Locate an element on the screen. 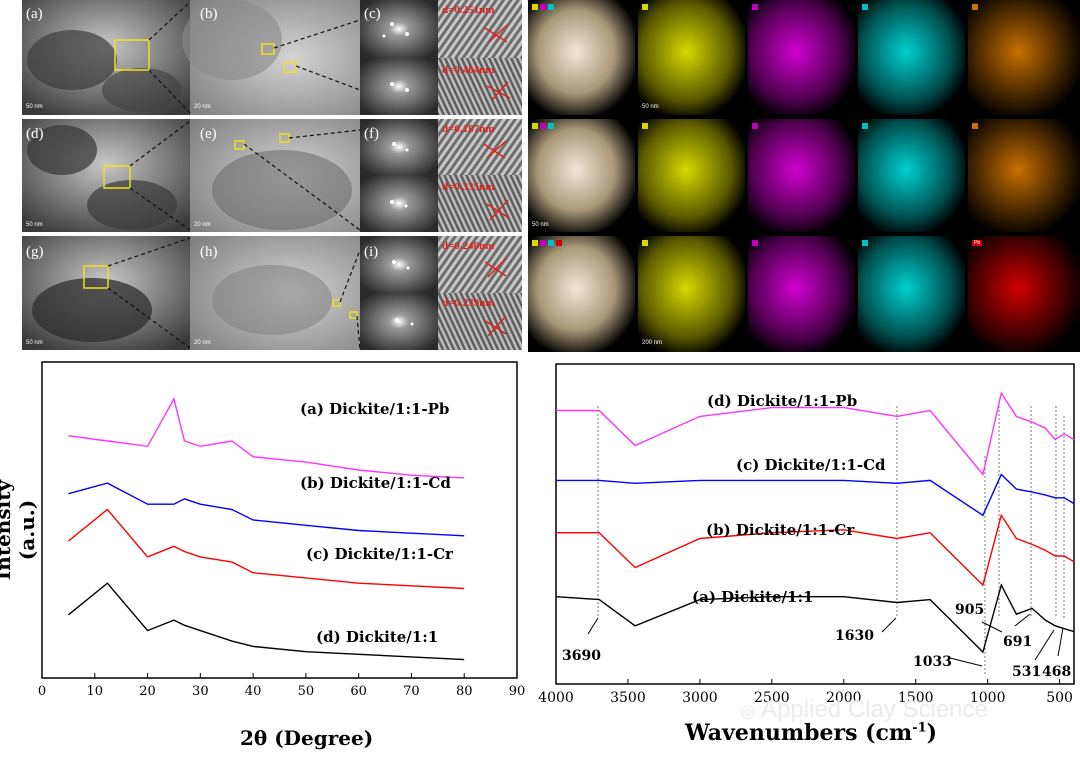 The width and height of the screenshot is (1080, 763). xrd-tick-label: 90 is located at coordinates (517, 691).